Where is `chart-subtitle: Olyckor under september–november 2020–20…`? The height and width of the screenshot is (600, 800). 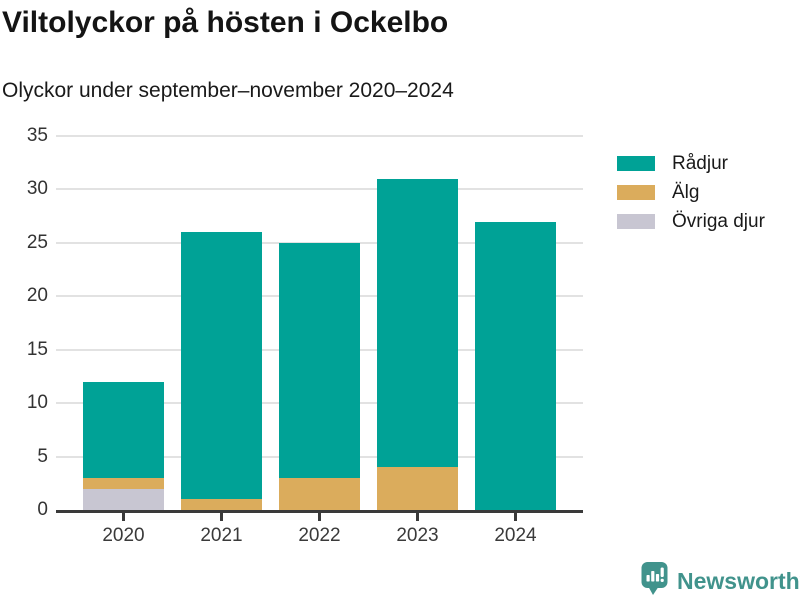 chart-subtitle: Olyckor under september–november 2020–20… is located at coordinates (228, 90).